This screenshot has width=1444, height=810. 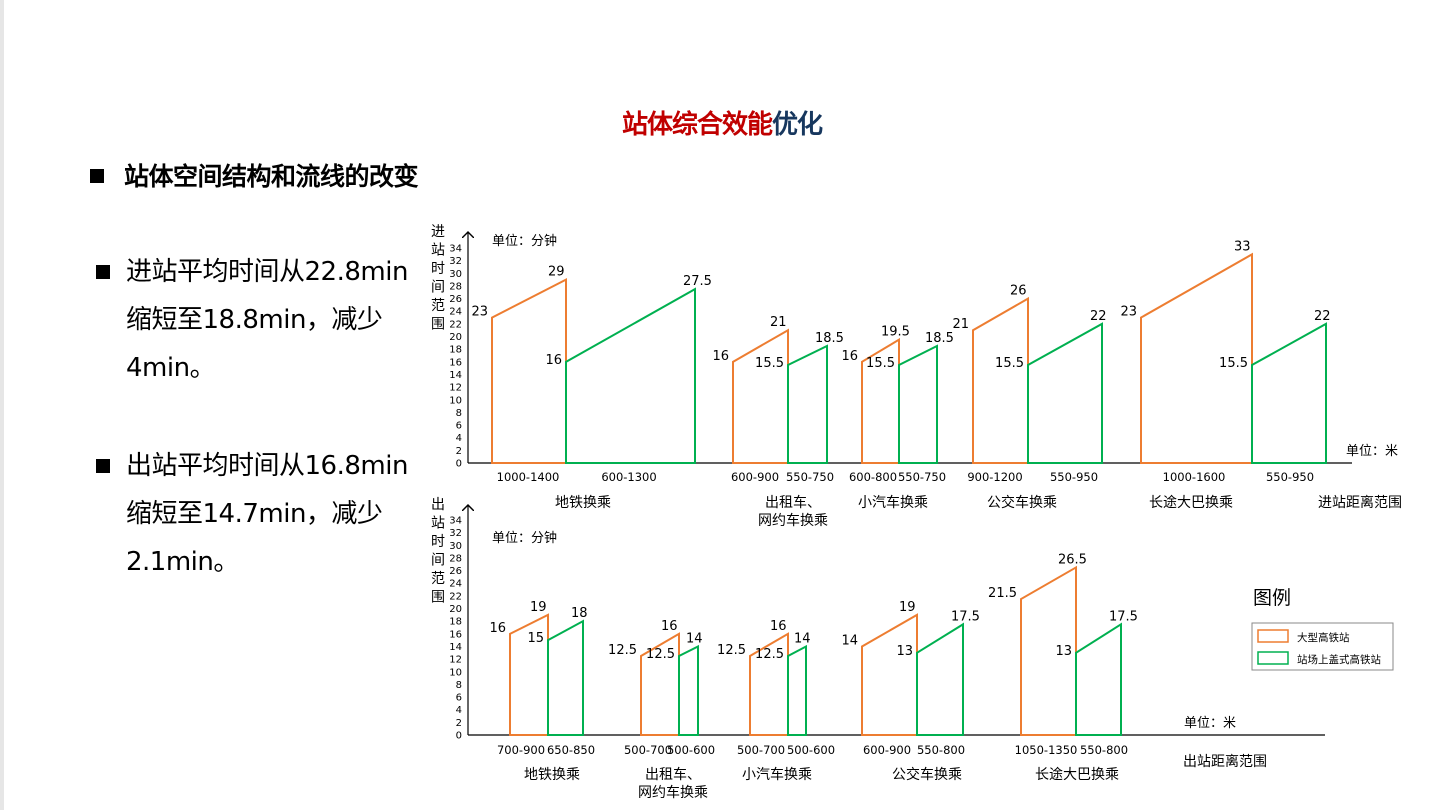 I want to click on group-name-label: 小汽车换乘, so click(x=893, y=502).